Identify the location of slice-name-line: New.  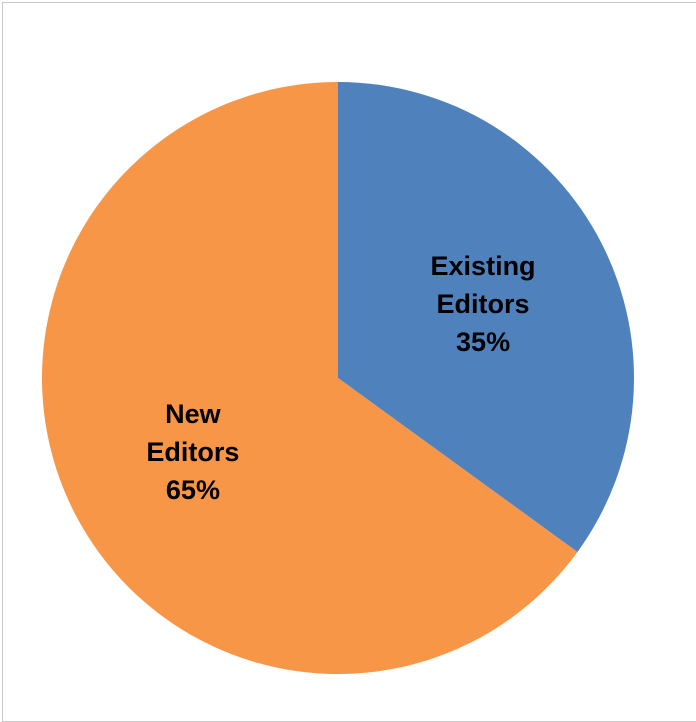
(193, 414).